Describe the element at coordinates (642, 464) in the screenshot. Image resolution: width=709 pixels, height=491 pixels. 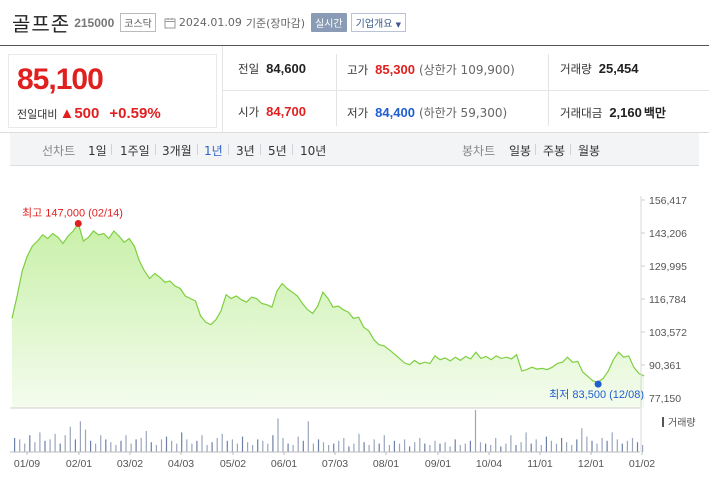
I see `x-tick-label: 01/02` at that location.